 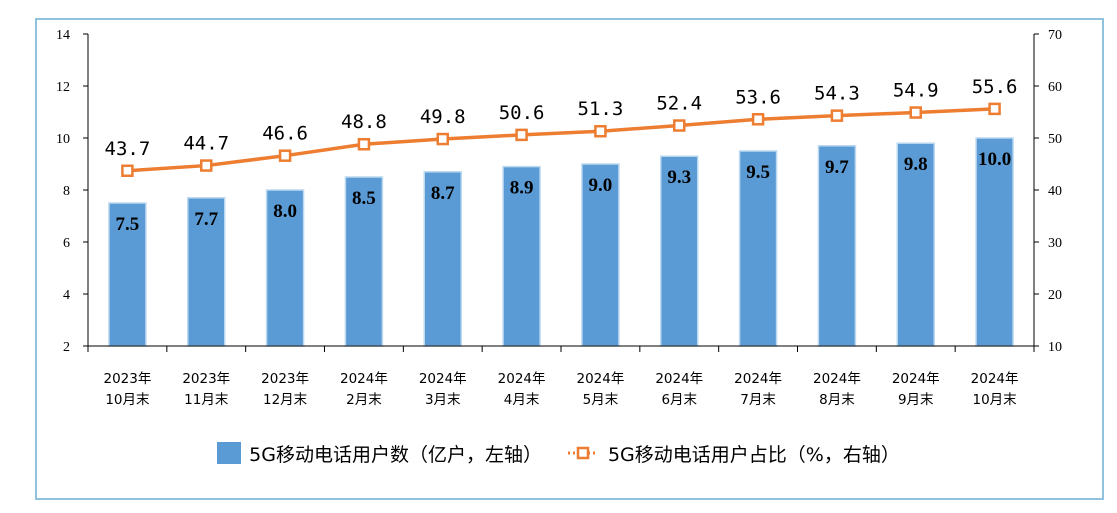 What do you see at coordinates (1055, 243) in the screenshot?
I see `right-axis-tick-label: 30` at bounding box center [1055, 243].